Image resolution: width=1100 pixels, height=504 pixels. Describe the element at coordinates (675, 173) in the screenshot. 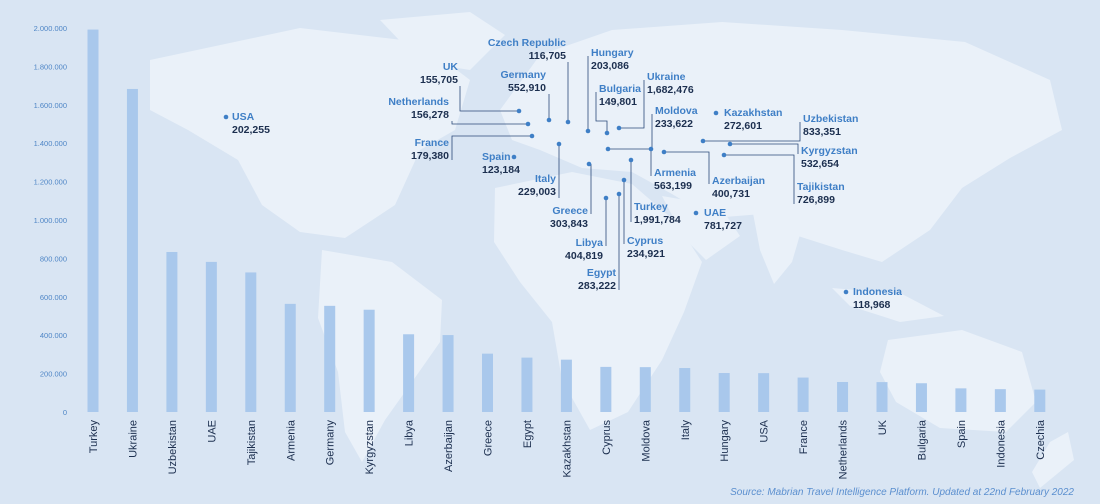

I see `map-label-name: Armenia` at that location.